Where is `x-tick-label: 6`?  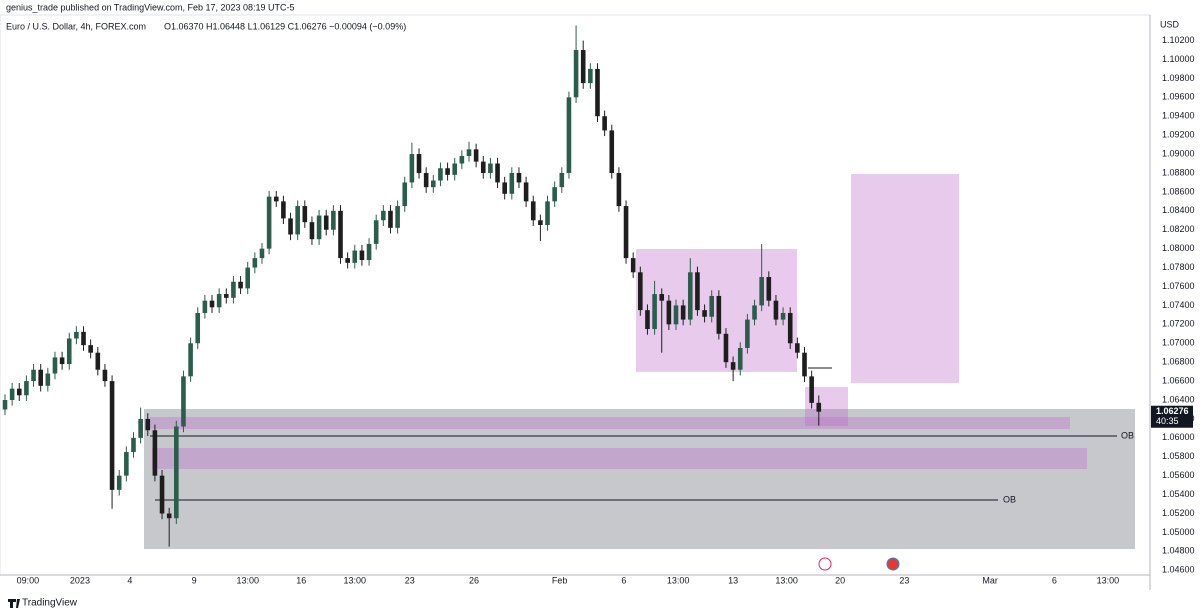
x-tick-label: 6 is located at coordinates (1054, 580).